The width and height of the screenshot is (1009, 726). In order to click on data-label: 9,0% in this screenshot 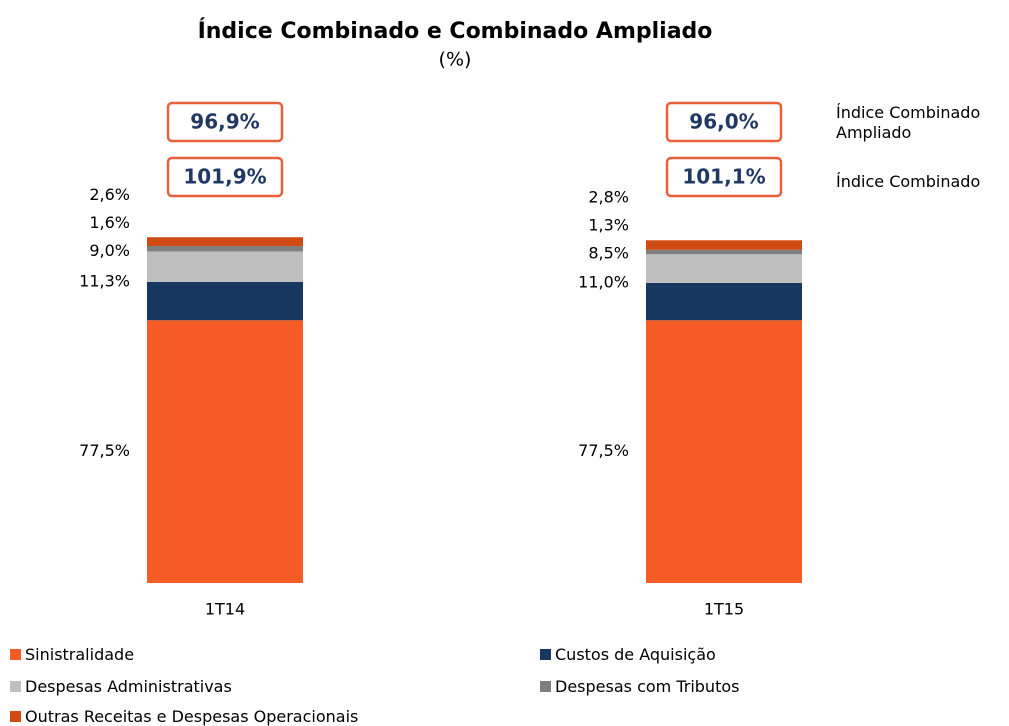, I will do `click(109, 250)`.